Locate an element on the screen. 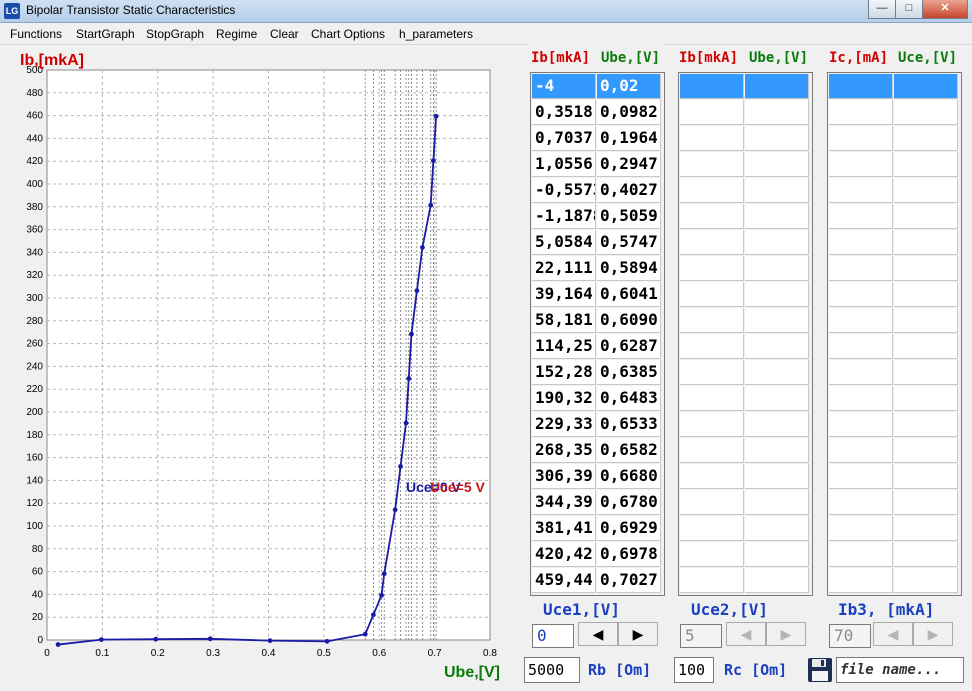 Image resolution: width=972 pixels, height=691 pixels. menu-startgraph: StartGraph is located at coordinates (105, 34).